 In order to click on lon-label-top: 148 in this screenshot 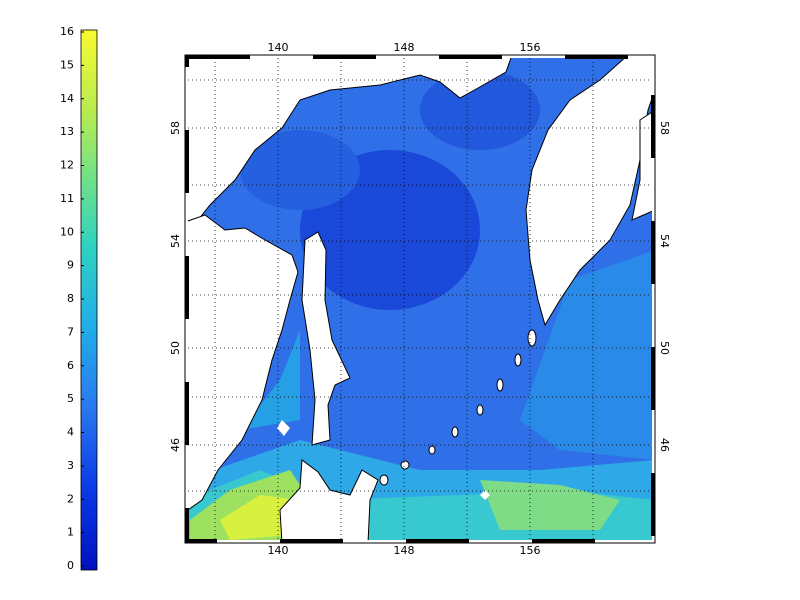, I will do `click(404, 47)`.